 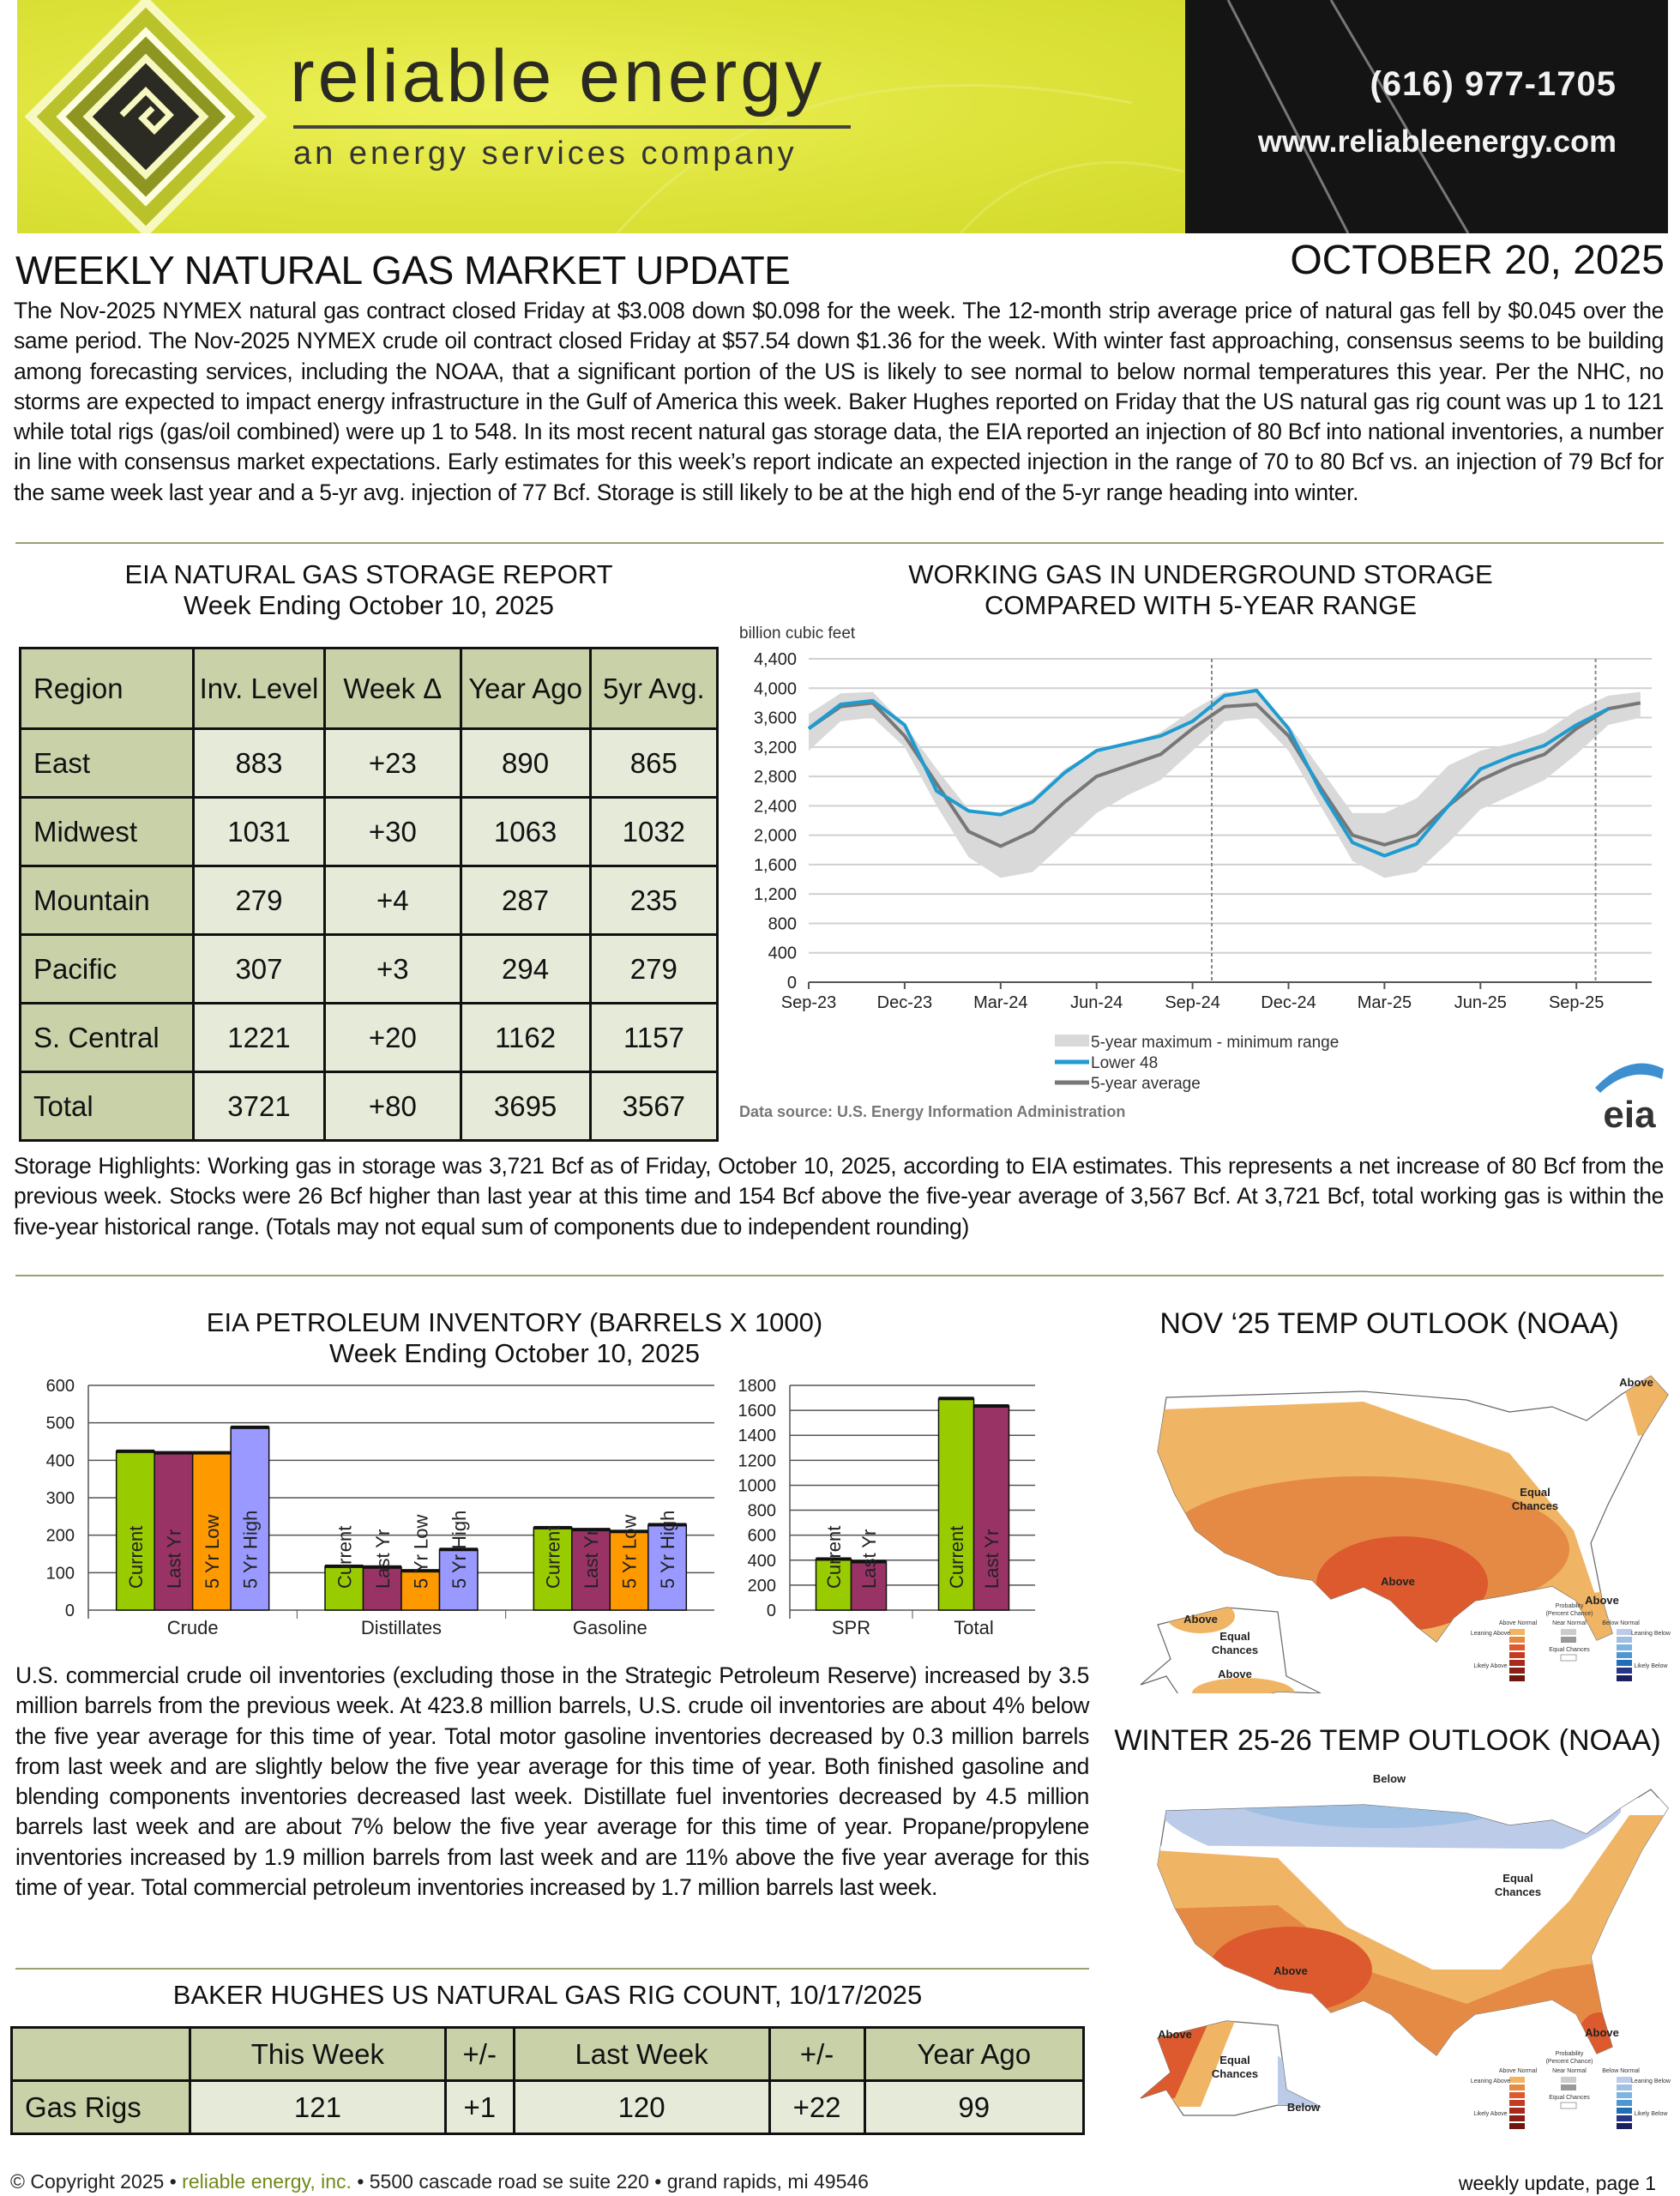 What do you see at coordinates (1437, 141) in the screenshot?
I see `website-link: www.reliableenergy.com` at bounding box center [1437, 141].